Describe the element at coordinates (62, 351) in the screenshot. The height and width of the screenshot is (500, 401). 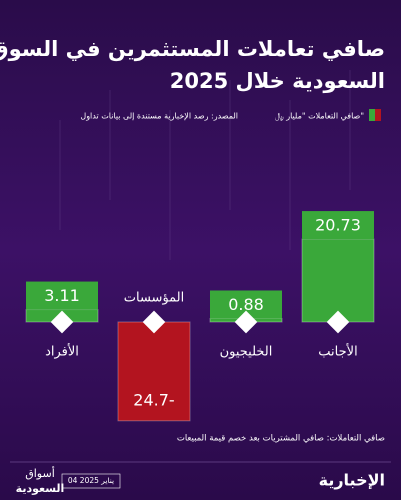
I see `category-label: الأفراد` at that location.